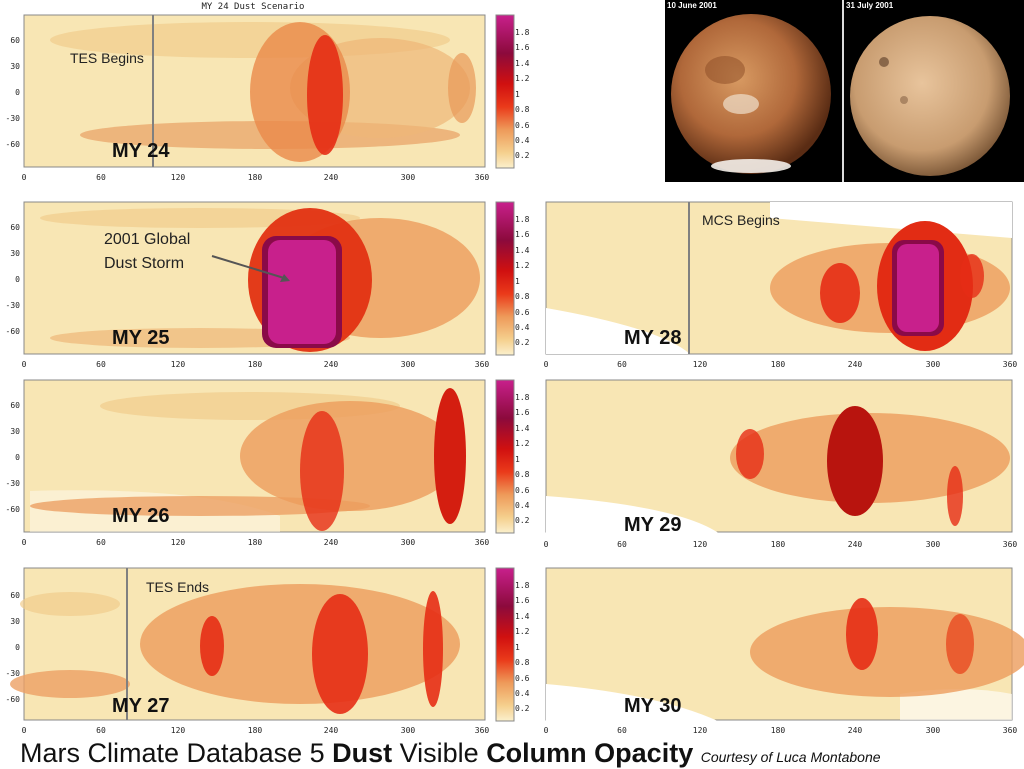  Describe the element at coordinates (522, 490) in the screenshot. I see `colorbar-tick: 0.6` at that location.